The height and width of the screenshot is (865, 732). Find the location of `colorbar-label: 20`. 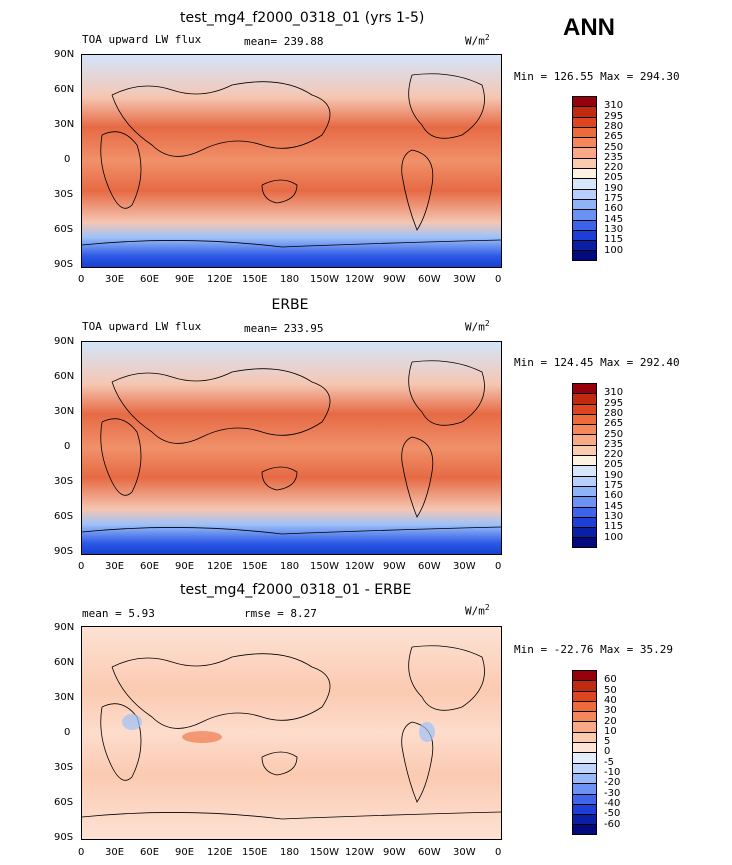

colorbar-label: 20 is located at coordinates (610, 721).